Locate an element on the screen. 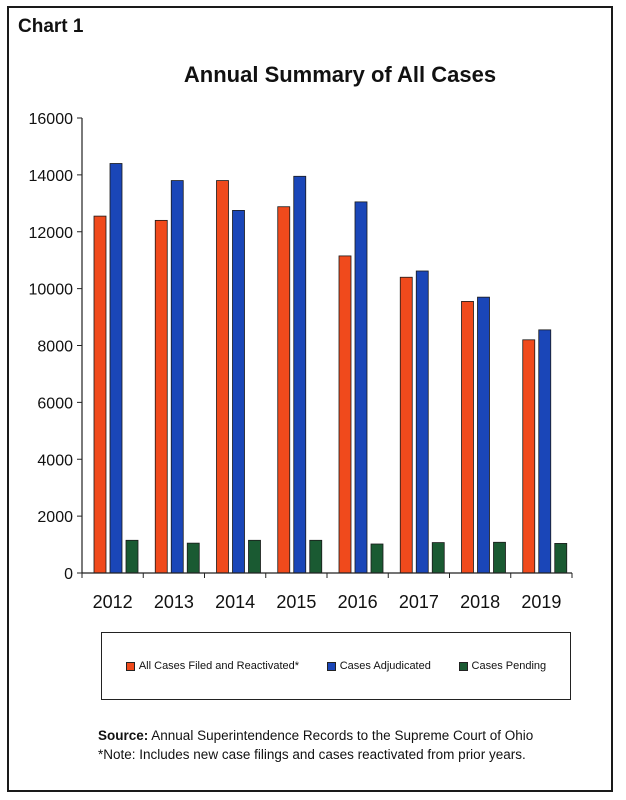 The image size is (626, 800). y-tick-label: 2000 is located at coordinates (55, 517).